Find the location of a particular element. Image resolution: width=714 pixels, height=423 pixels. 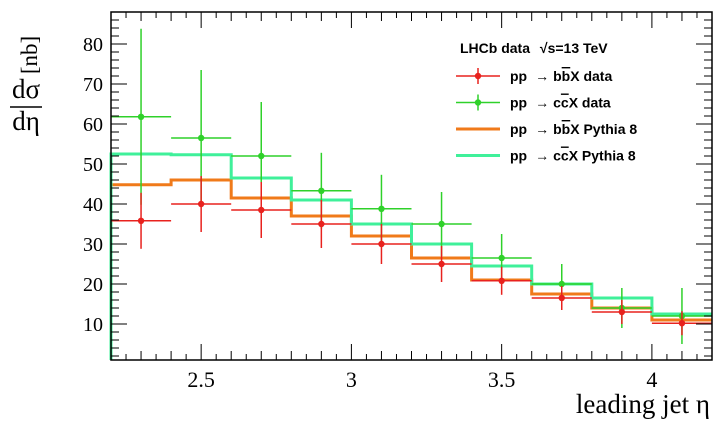

y-axis-unit: [nb] is located at coordinates (29, 55).